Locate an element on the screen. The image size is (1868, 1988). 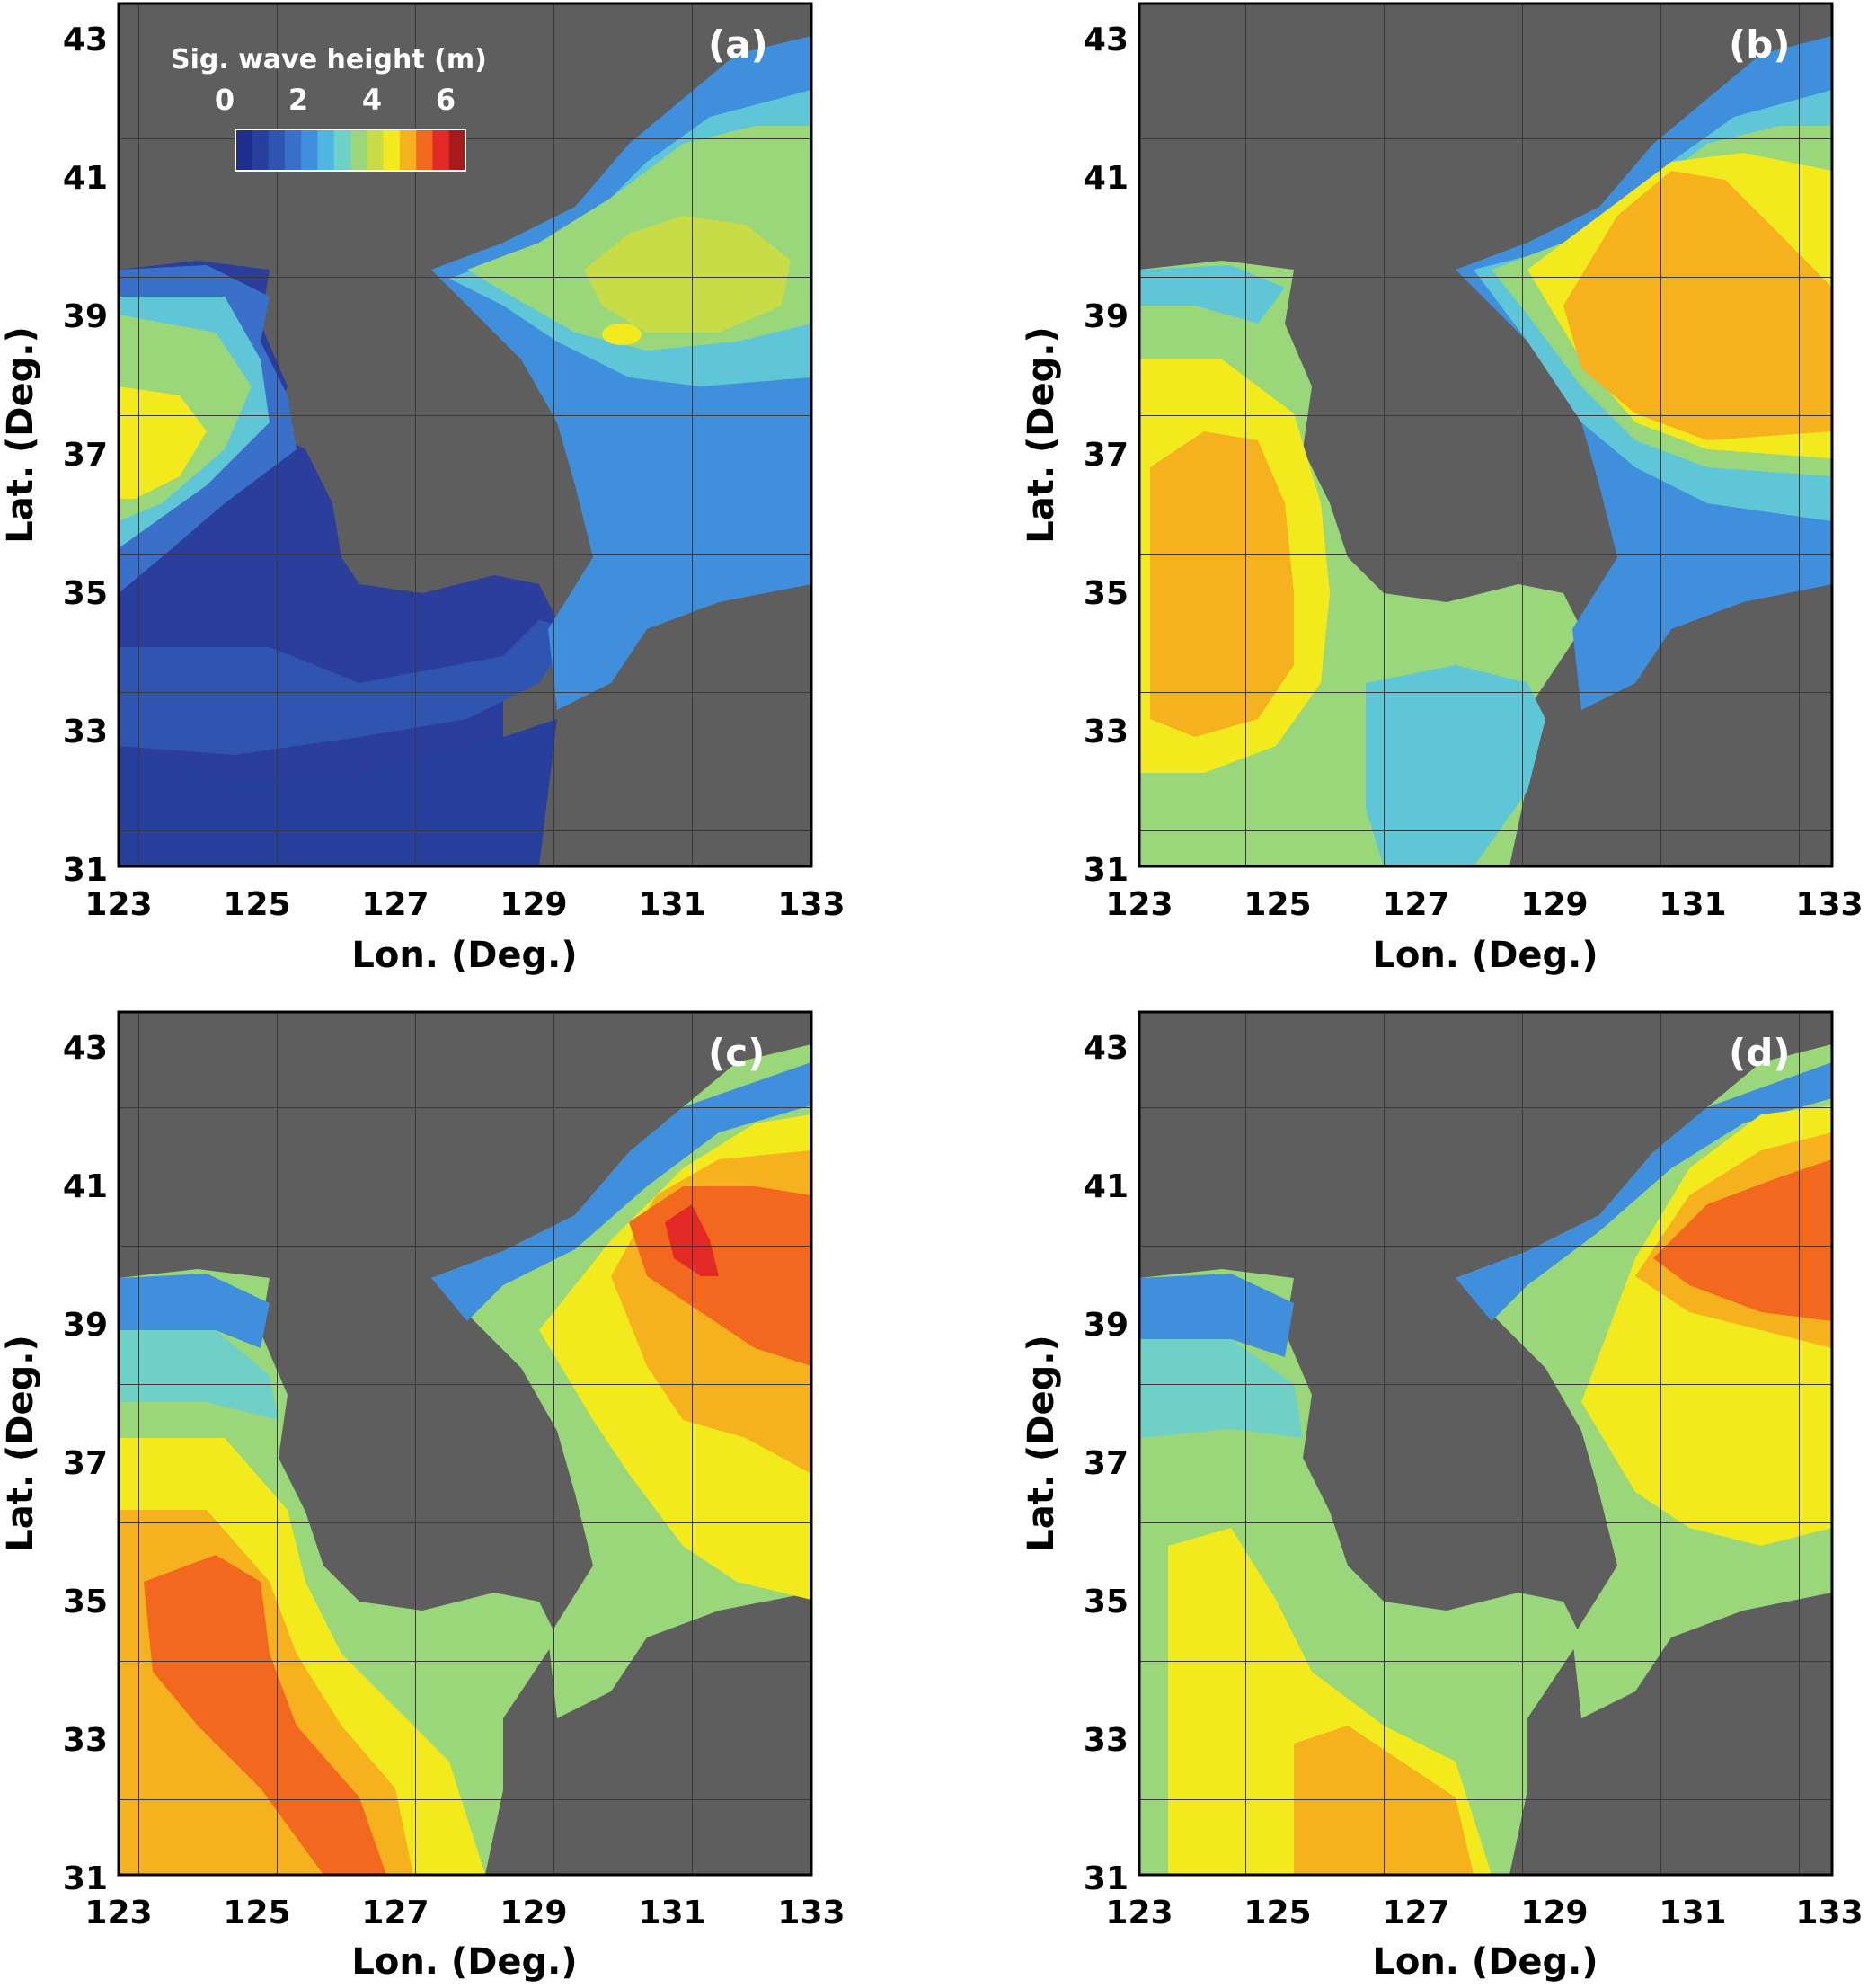
colorbar-tick: 0 is located at coordinates (225, 100).